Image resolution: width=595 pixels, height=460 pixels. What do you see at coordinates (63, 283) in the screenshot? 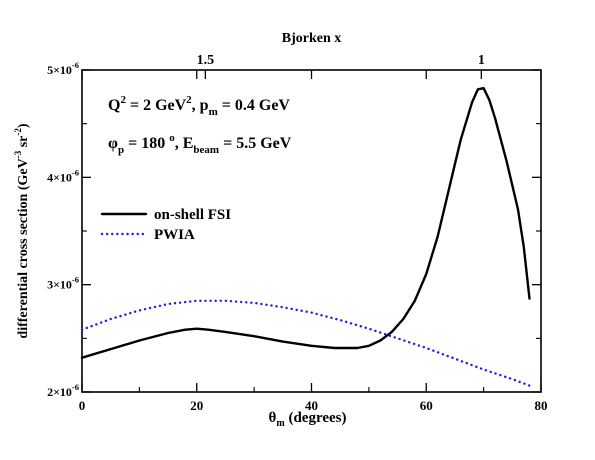
I see `y-tick-label: 3×10⁻⁶` at bounding box center [63, 283].